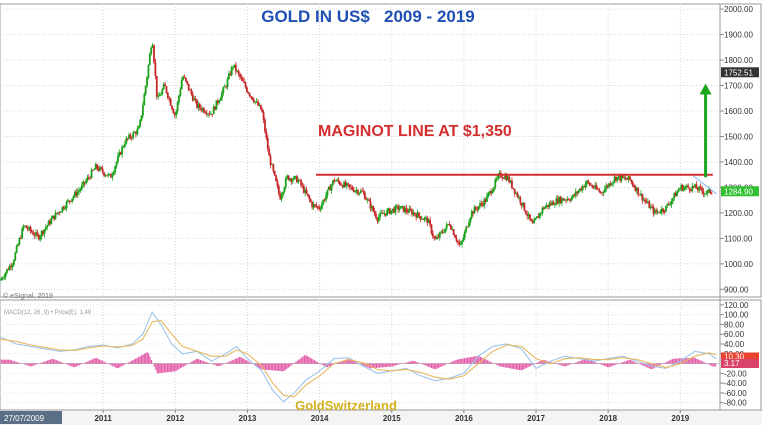  Describe the element at coordinates (392, 418) in the screenshot. I see `time-tick-label: 2015` at that location.